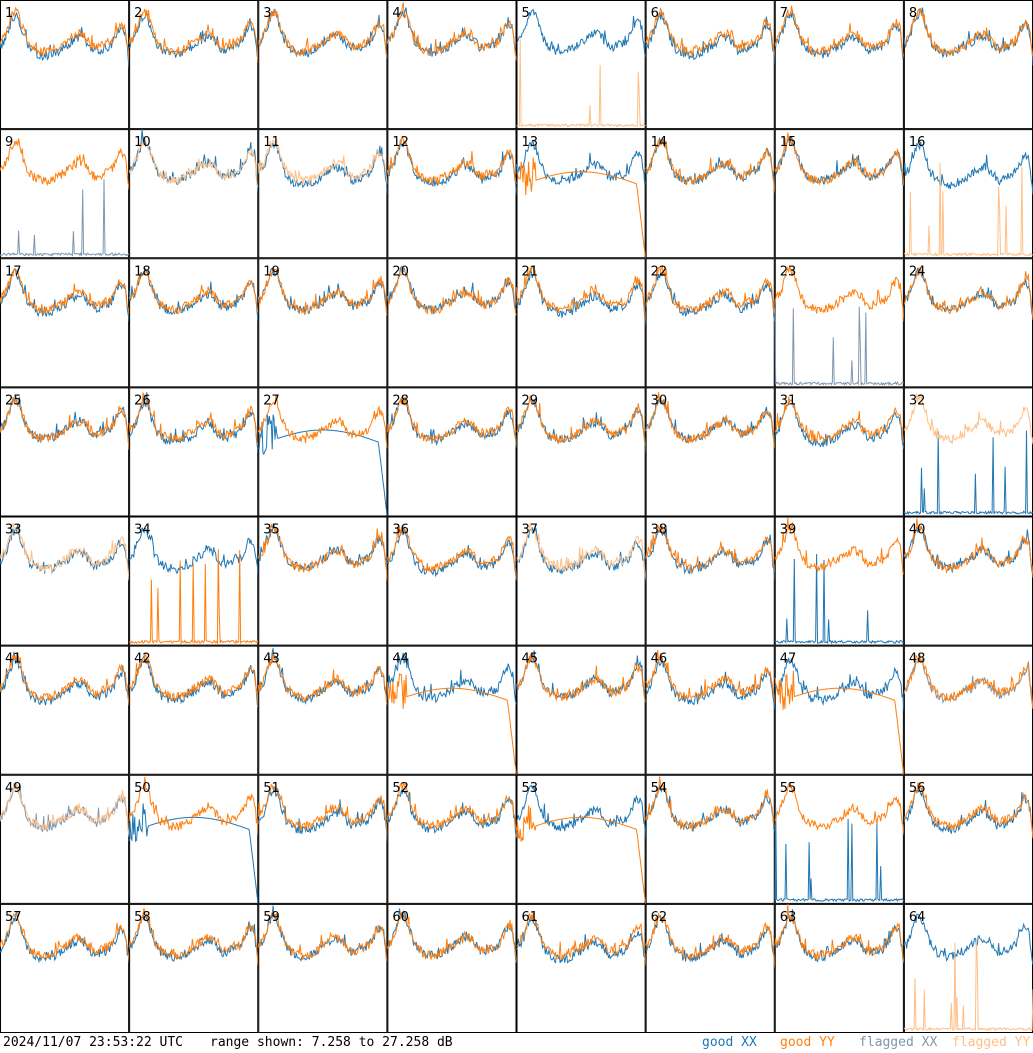 Image resolution: width=1033 pixels, height=1053 pixels. I want to click on panel-label: 7, so click(784, 13).